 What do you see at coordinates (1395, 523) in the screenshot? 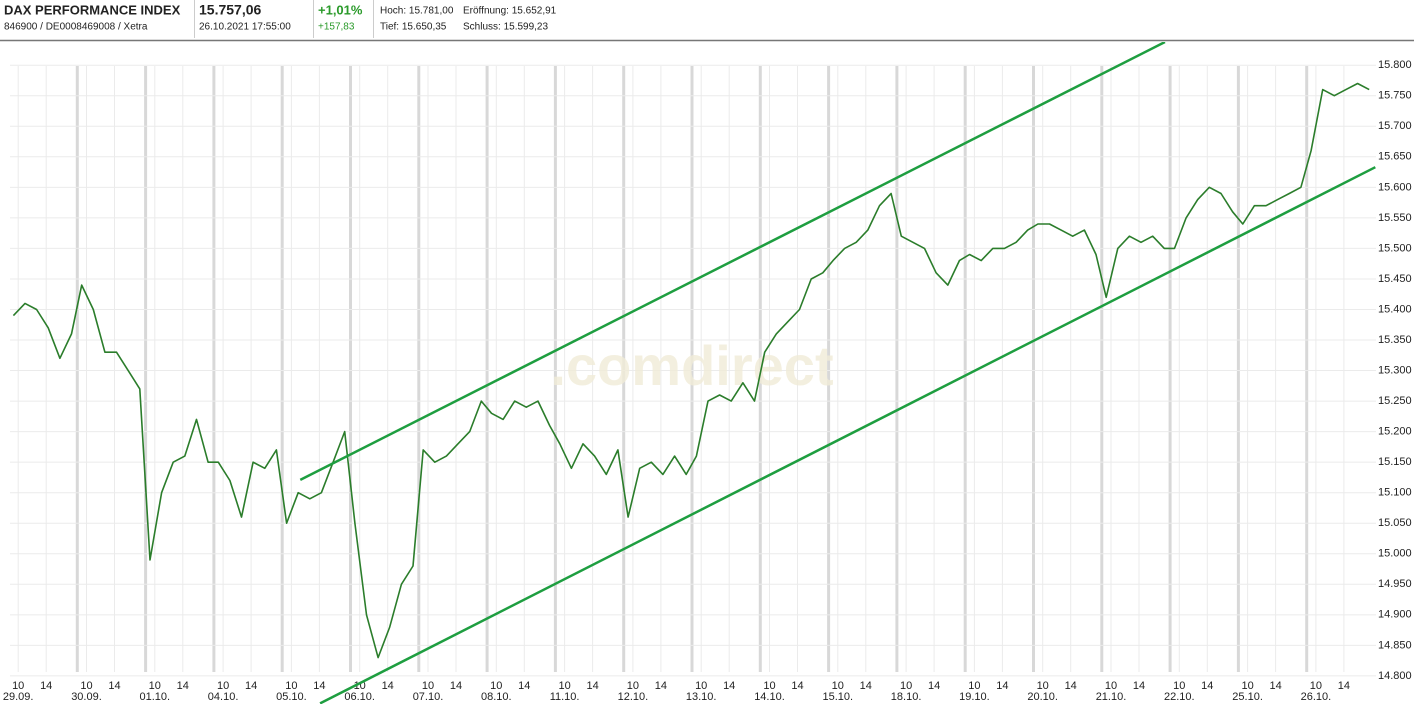
I see `y-tick-label: 15.050` at bounding box center [1395, 523].